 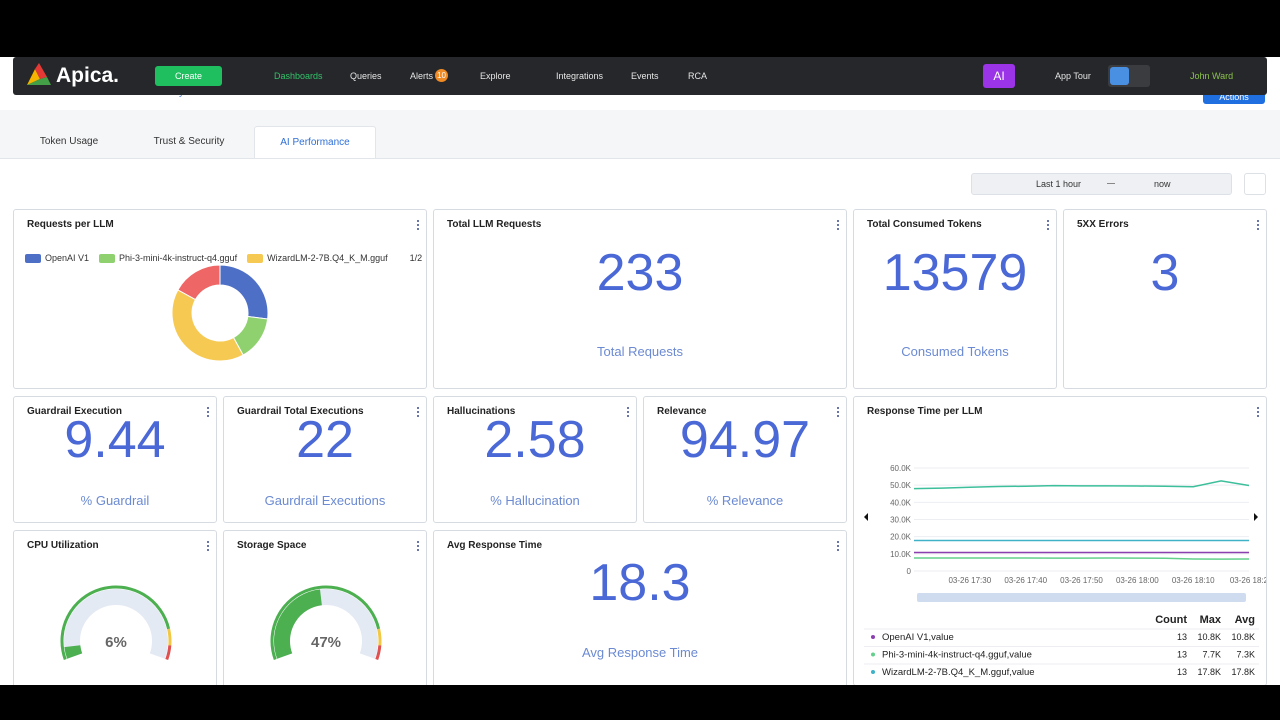 What do you see at coordinates (535, 459) in the screenshot?
I see `panel: Hallucinations 2.58 % Hallucination` at bounding box center [535, 459].